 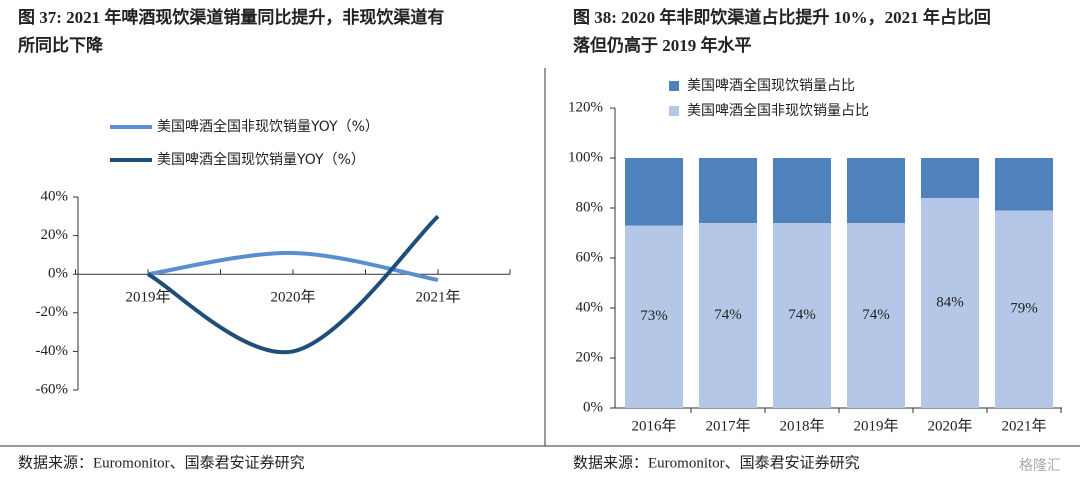 What do you see at coordinates (268, 126) in the screenshot?
I see `legend-label: 美国啤酒全国非现饮销量YOY（%）` at bounding box center [268, 126].